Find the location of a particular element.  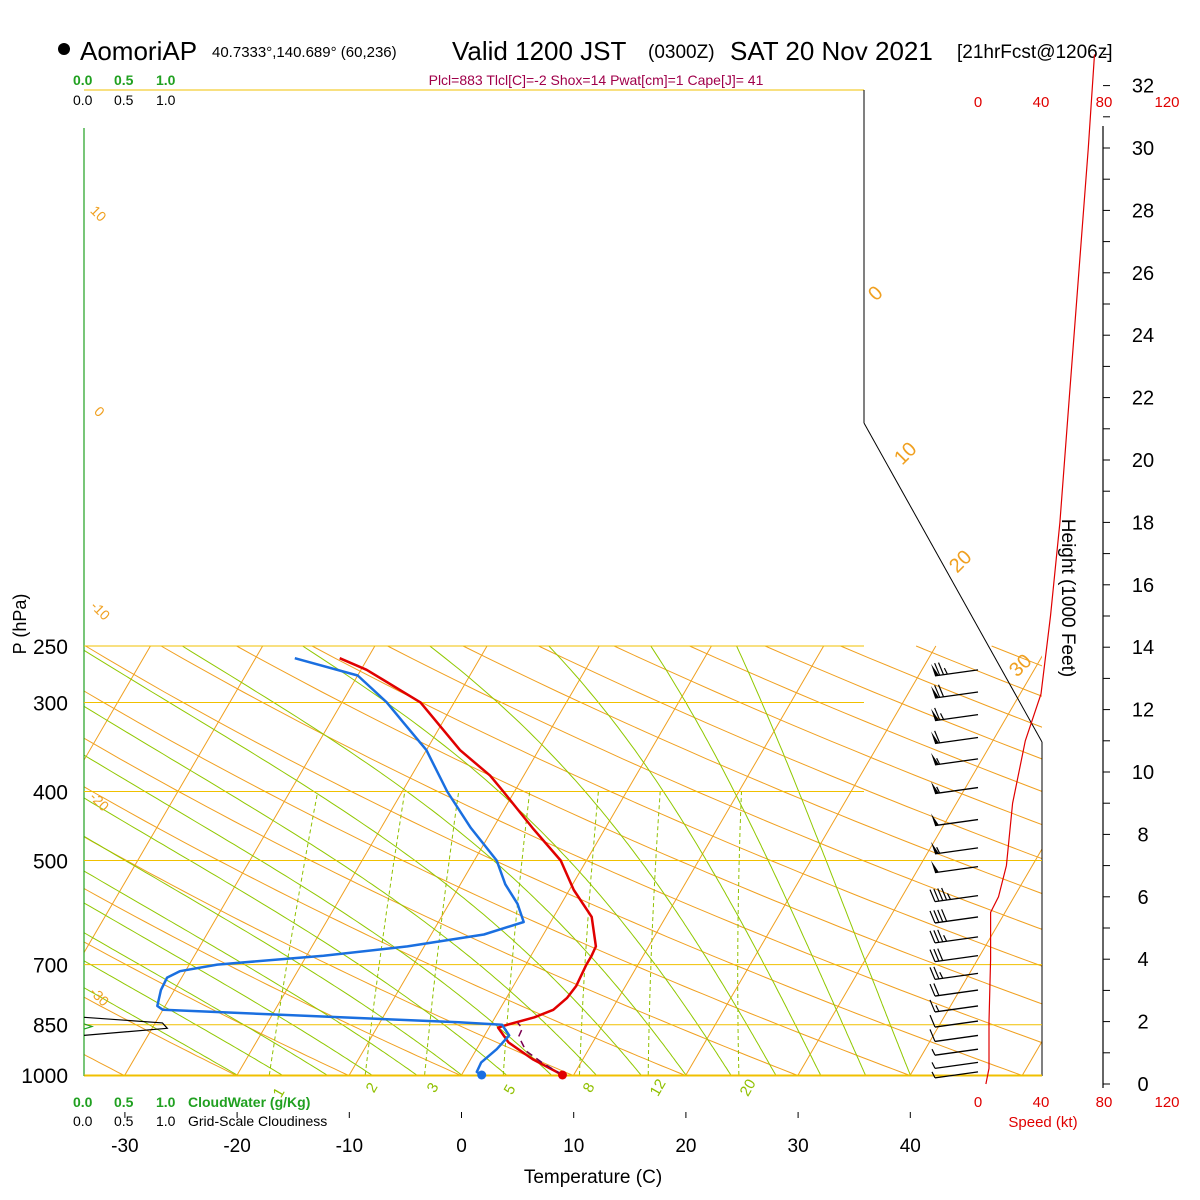

cloud-water-title: CloudWater (g/Kg) is located at coordinates (249, 1102).